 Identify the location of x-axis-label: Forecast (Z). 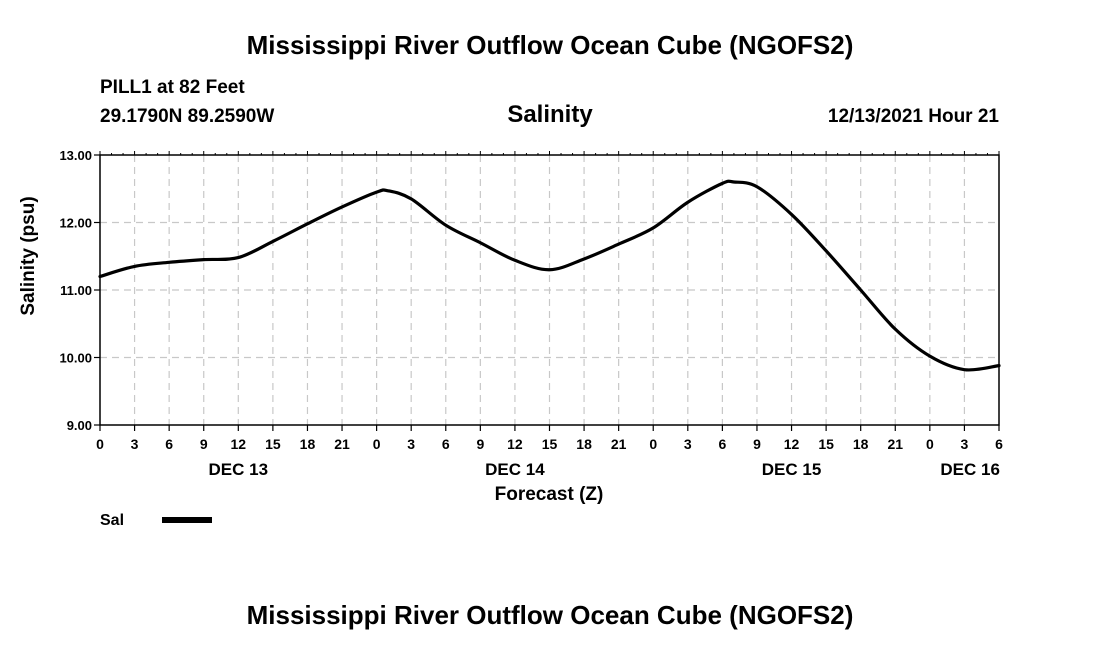
(549, 494).